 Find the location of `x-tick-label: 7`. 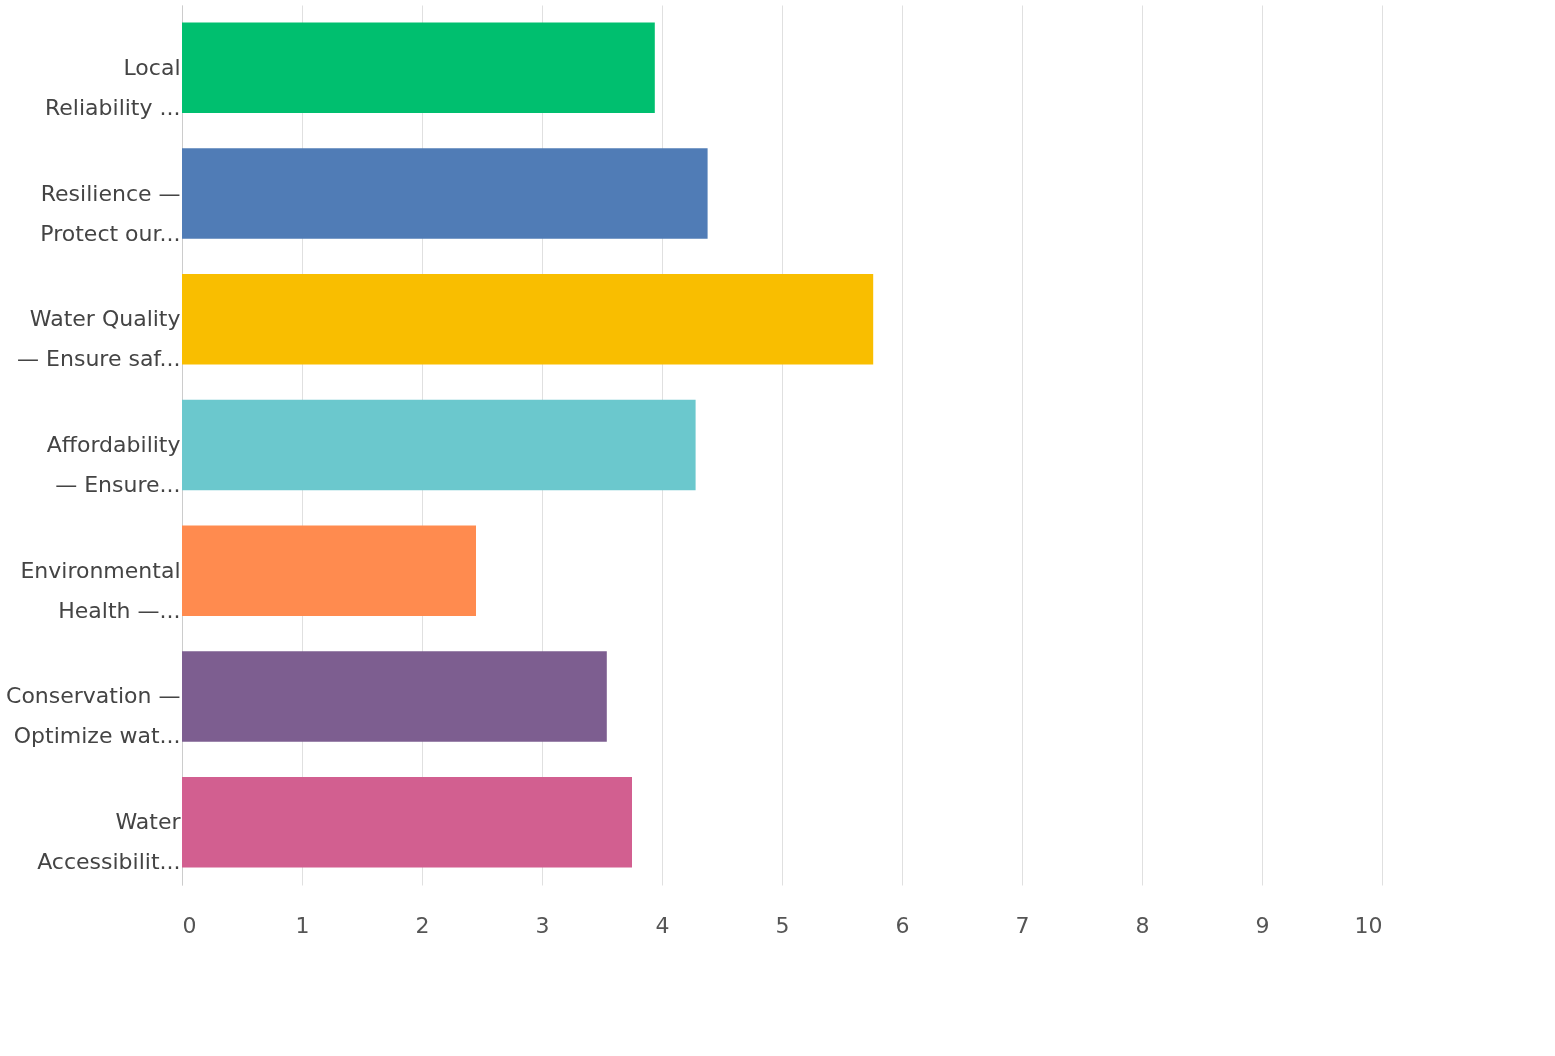

x-tick-label: 7 is located at coordinates (1022, 925).